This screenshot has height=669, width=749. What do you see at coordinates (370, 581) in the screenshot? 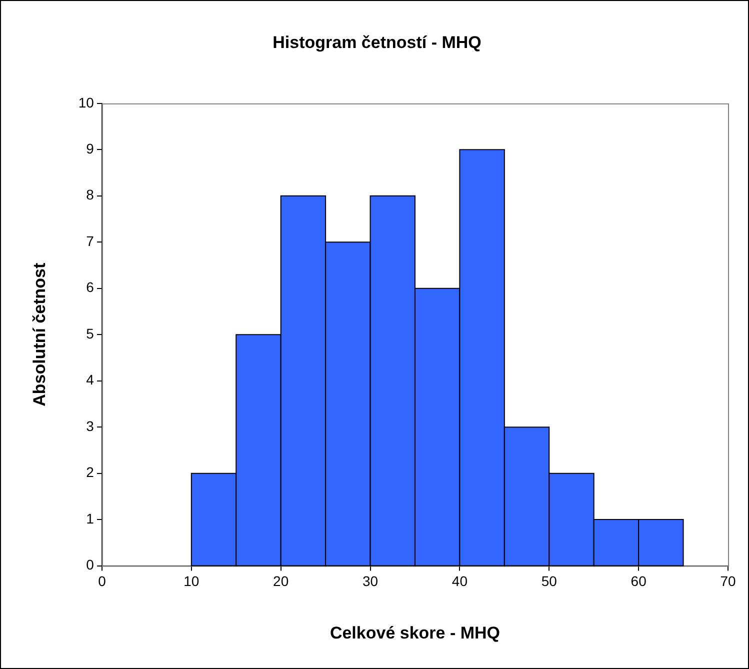
I see `x-tick-label: 30` at bounding box center [370, 581].